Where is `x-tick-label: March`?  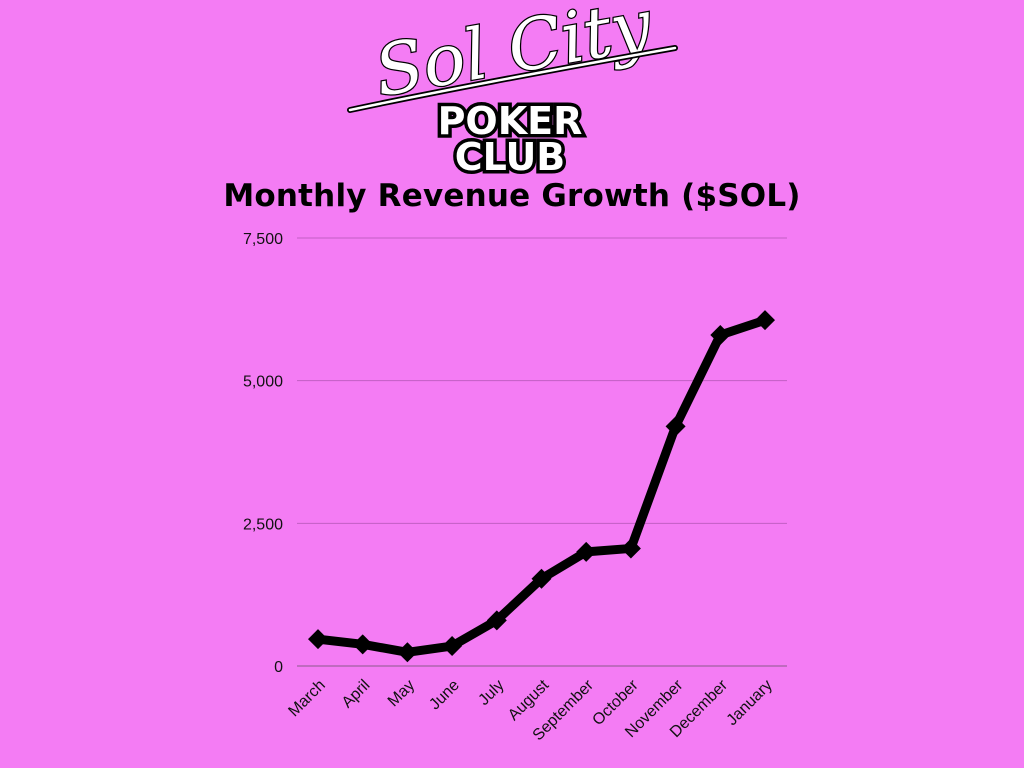
x-tick-label: March is located at coordinates (306, 698).